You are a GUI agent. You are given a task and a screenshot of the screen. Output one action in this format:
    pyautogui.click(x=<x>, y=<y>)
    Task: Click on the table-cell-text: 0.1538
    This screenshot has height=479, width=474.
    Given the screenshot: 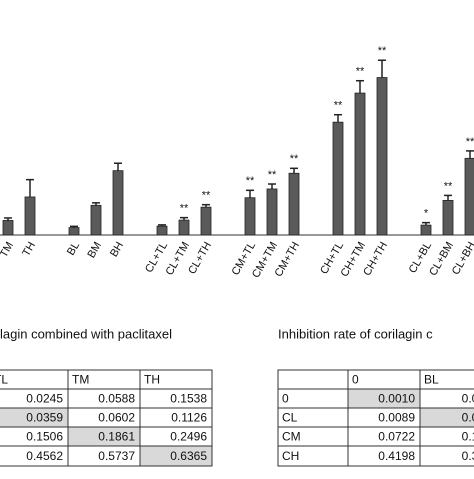 What is the action you would take?
    pyautogui.click(x=188, y=399)
    